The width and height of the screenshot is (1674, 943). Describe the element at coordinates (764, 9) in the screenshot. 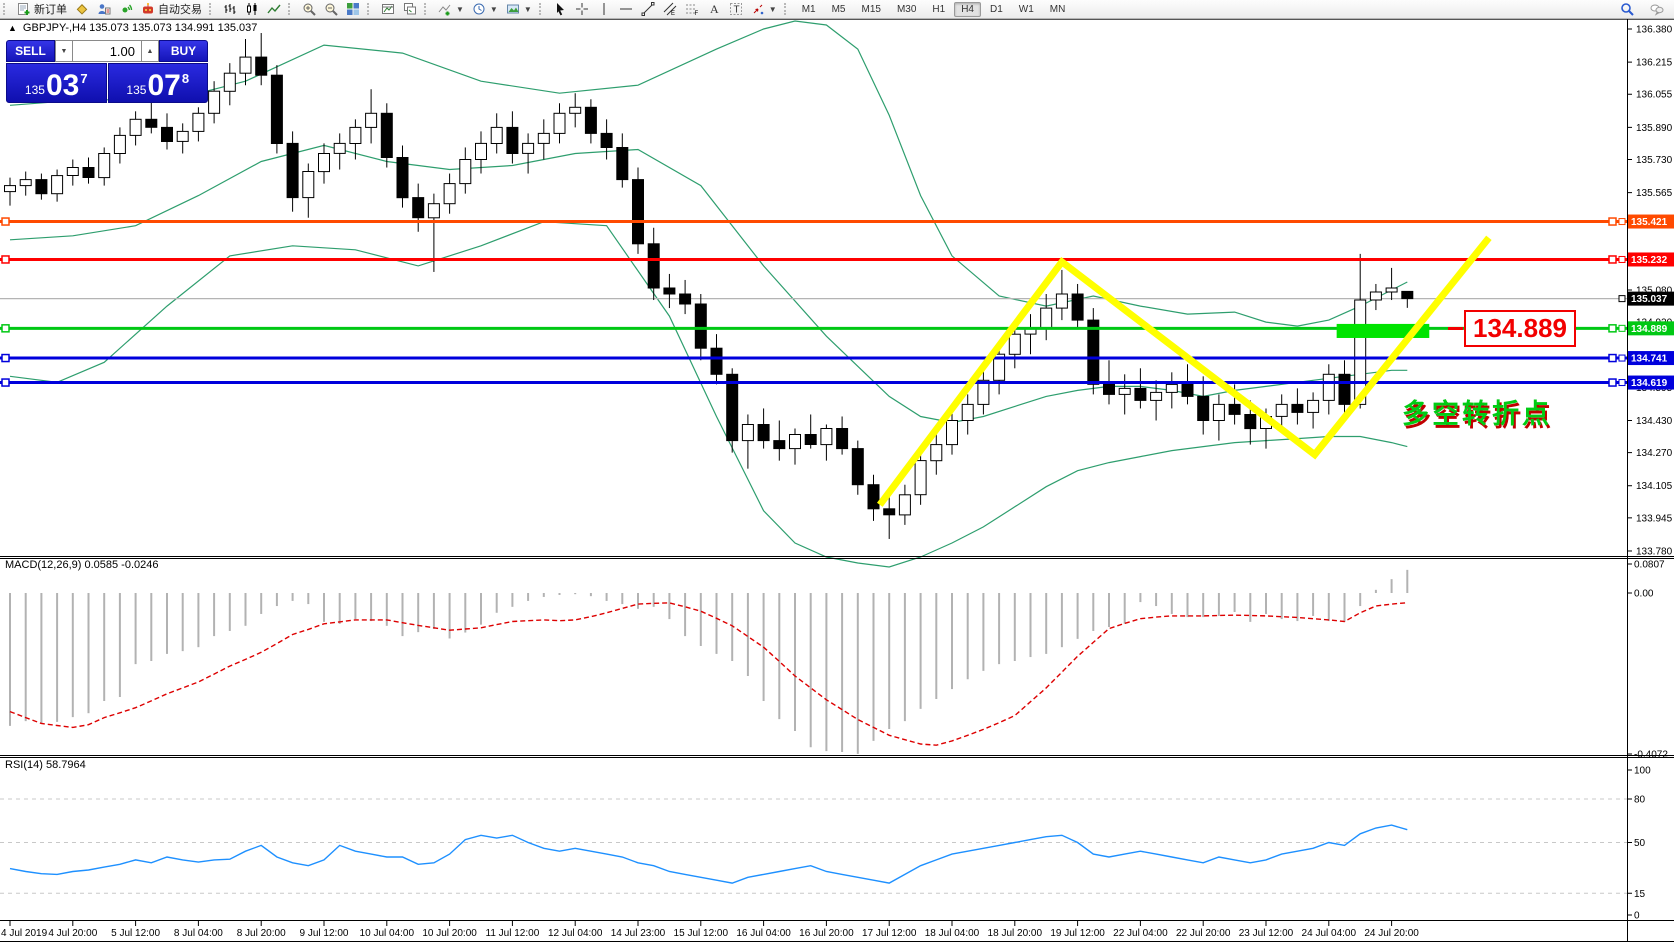

I see `arrows-tool-button: ▼` at that location.